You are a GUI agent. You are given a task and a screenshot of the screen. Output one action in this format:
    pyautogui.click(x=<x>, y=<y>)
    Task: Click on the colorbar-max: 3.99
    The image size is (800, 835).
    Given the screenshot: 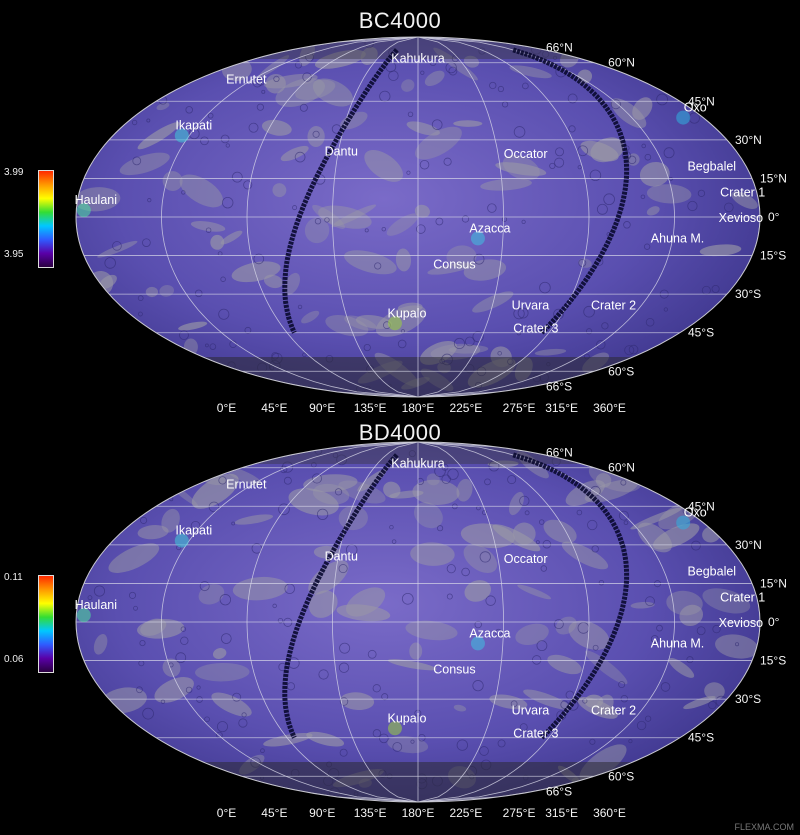 What is the action you would take?
    pyautogui.click(x=14, y=172)
    